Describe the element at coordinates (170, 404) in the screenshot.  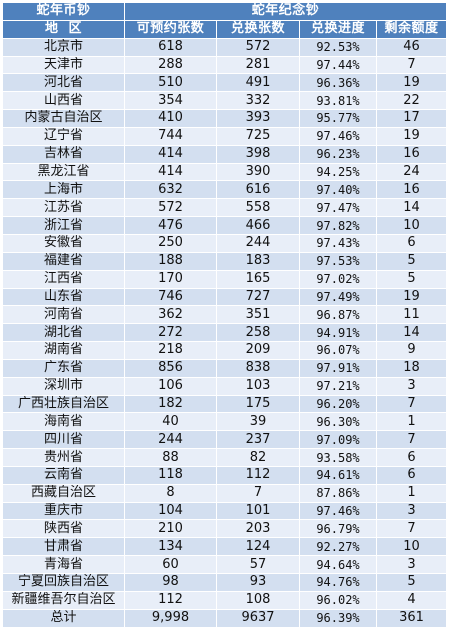
I see `row-reserved: 182` at that location.